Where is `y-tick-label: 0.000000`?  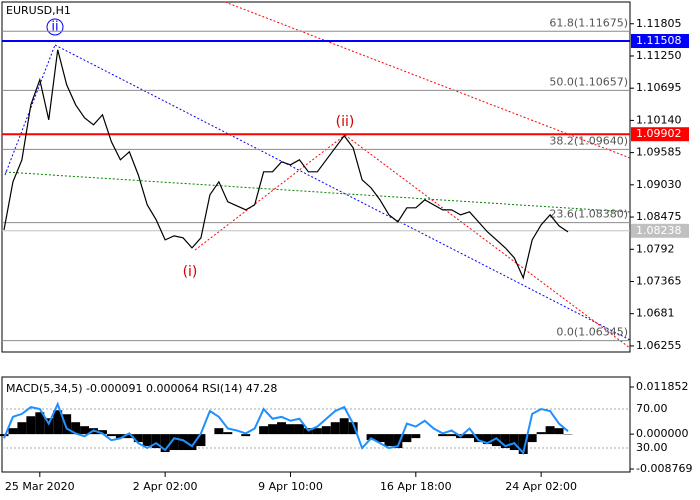
y-tick-label: 0.000000 is located at coordinates (662, 433).